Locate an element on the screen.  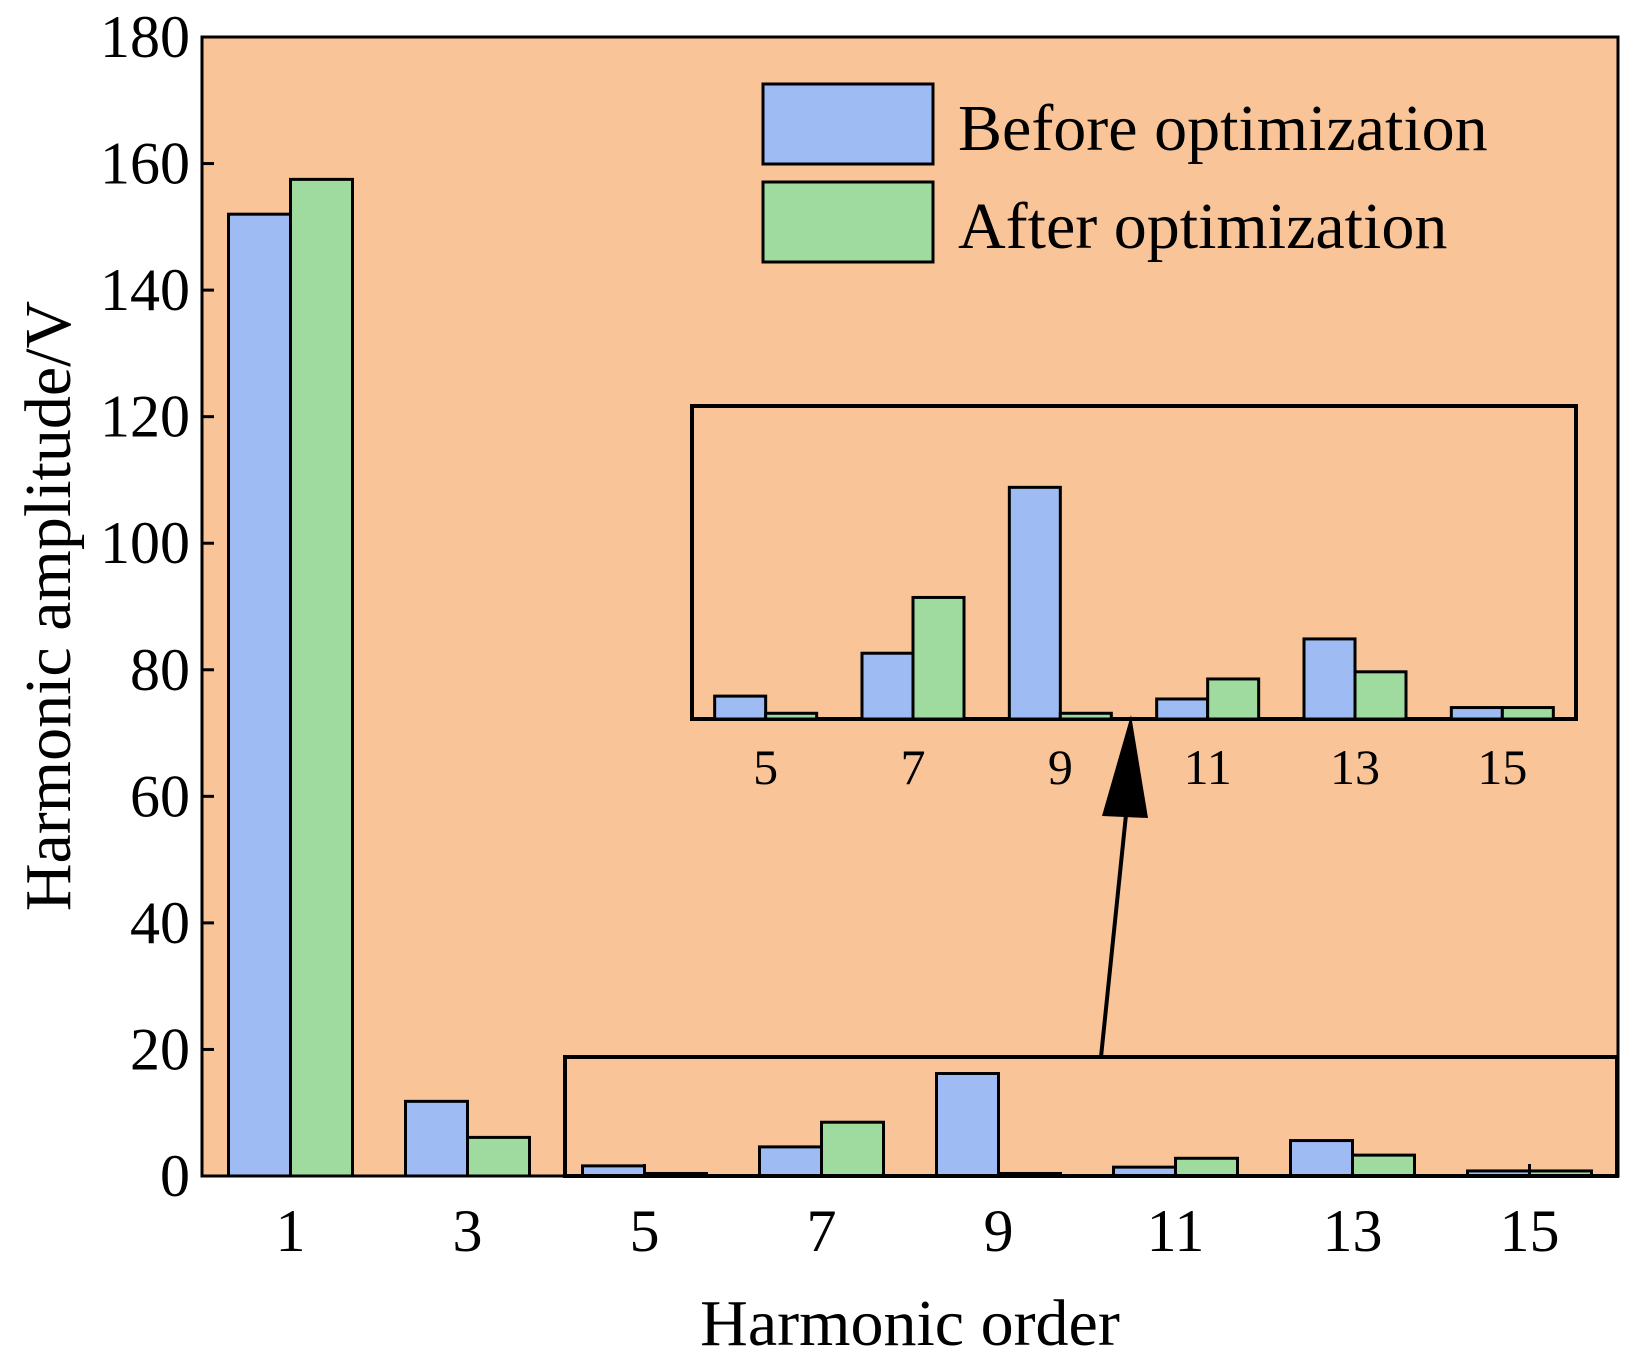
y-tick-label: 180 is located at coordinates (145, 37).